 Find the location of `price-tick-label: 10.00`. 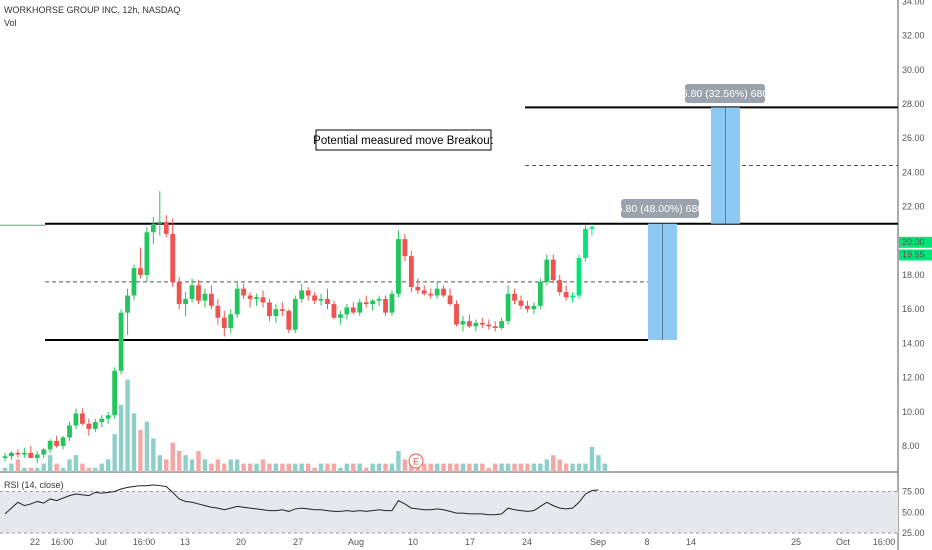

price-tick-label: 10.00 is located at coordinates (913, 412).